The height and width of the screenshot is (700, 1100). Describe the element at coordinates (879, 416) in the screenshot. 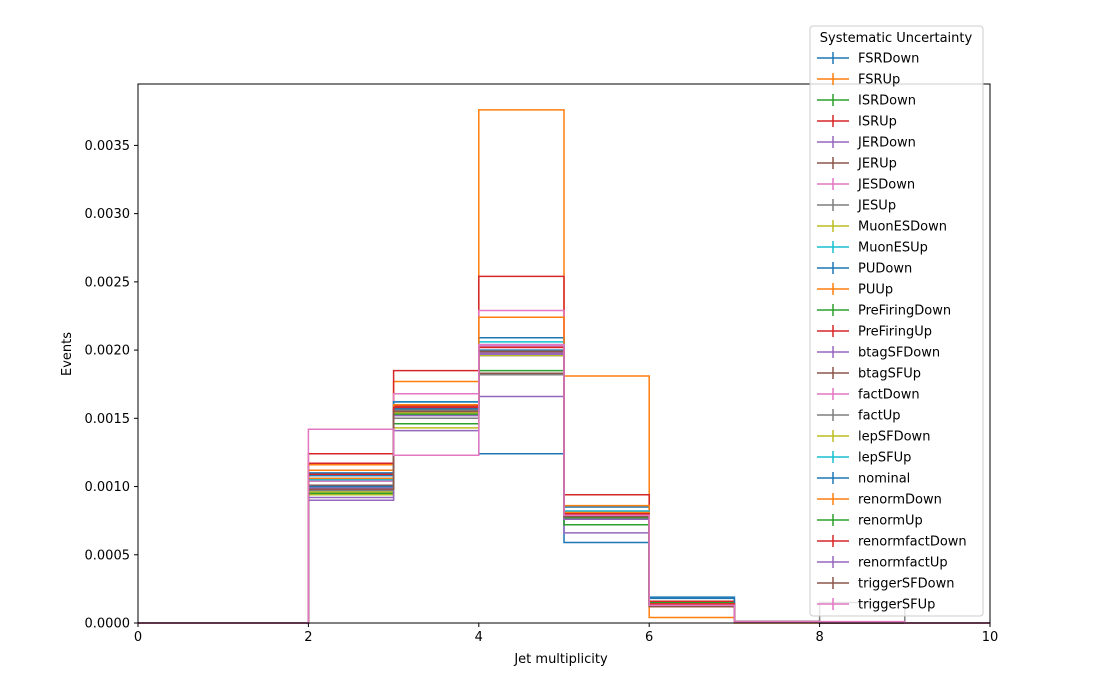

I see `legend-label: factUp` at that location.